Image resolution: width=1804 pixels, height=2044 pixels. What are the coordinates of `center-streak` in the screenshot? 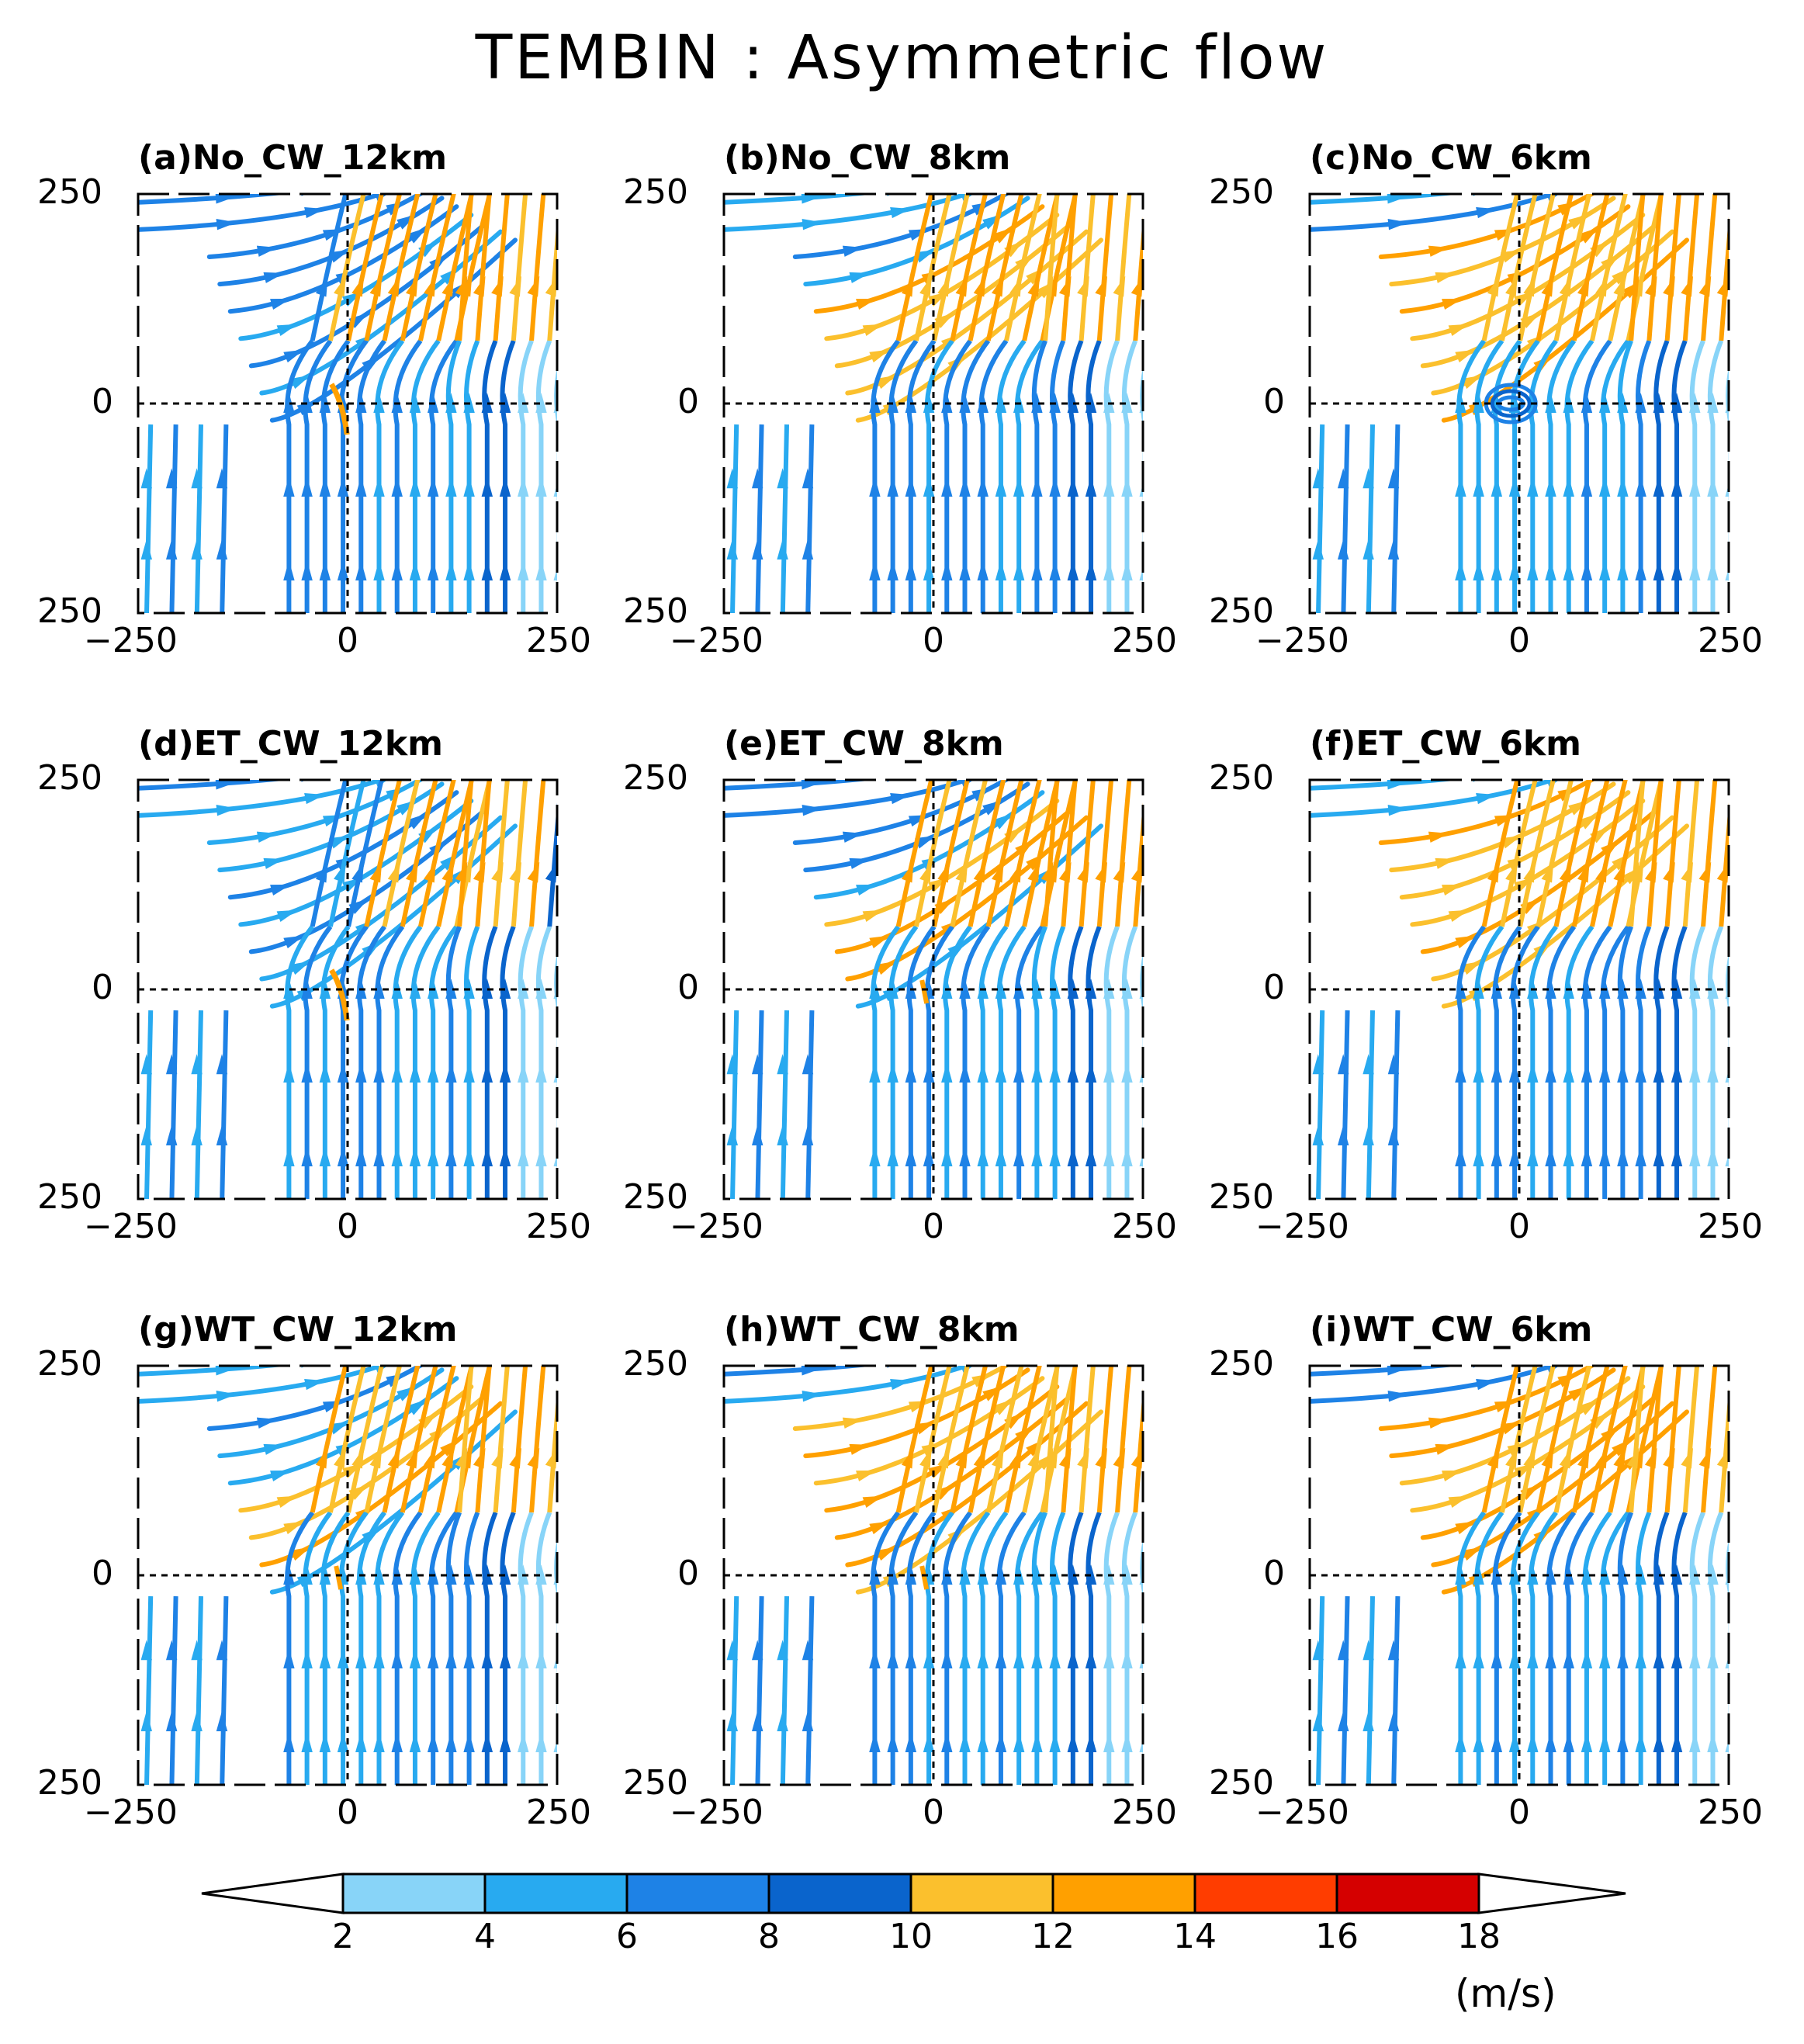 It's located at (339, 409).